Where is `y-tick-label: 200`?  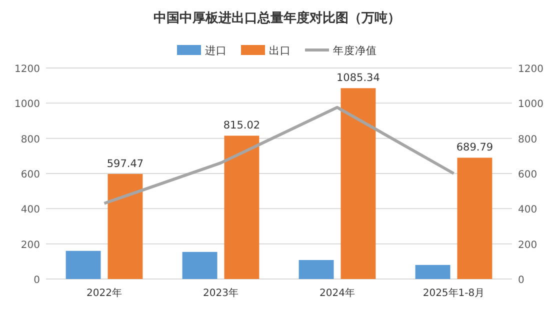
y-tick-label: 200 is located at coordinates (30, 245).